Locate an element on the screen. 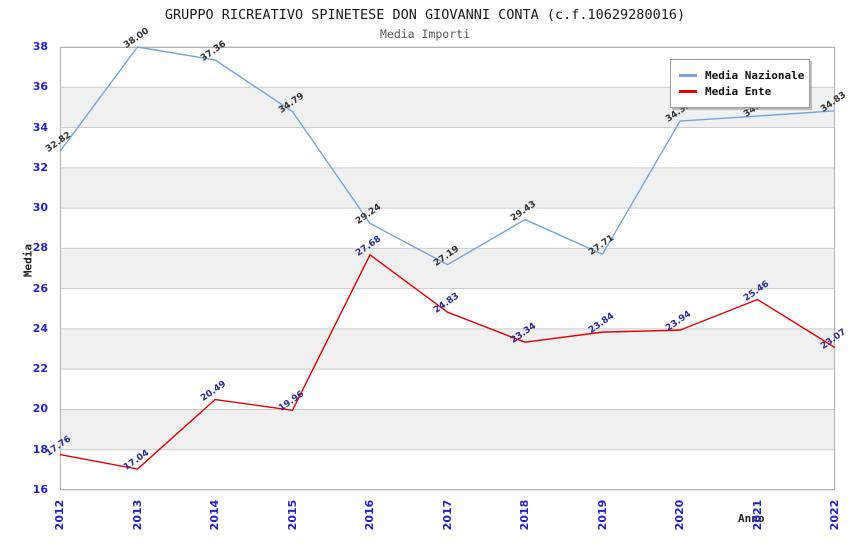 This screenshot has height=550, width=850. y-tick-label: 28 is located at coordinates (40, 248).